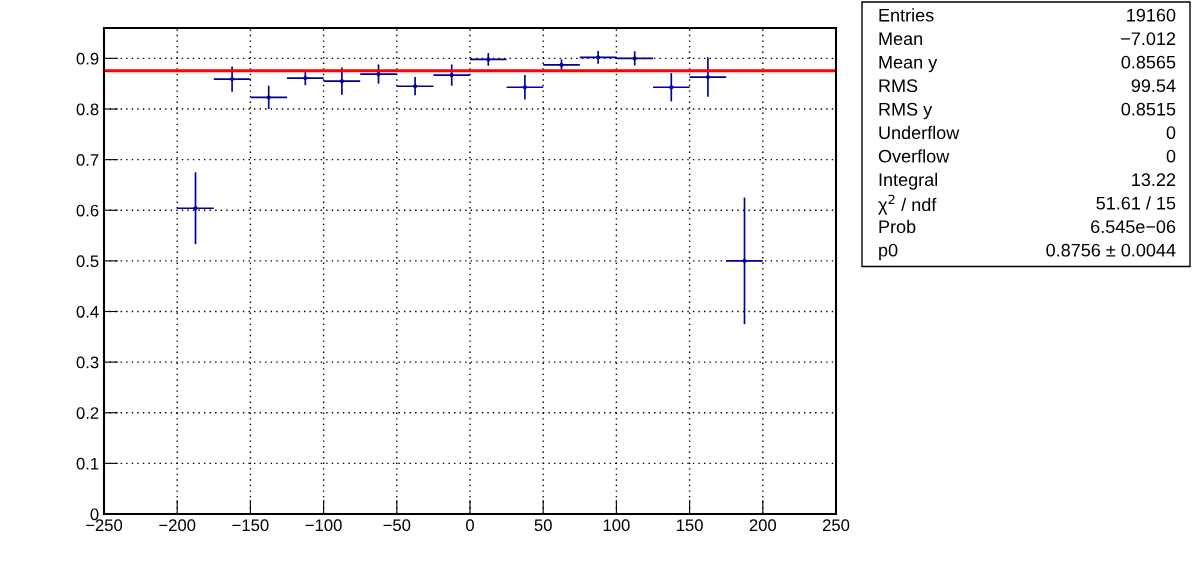 This screenshot has width=1196, height=572. I want to click on text: 0.8565, so click(1148, 62).